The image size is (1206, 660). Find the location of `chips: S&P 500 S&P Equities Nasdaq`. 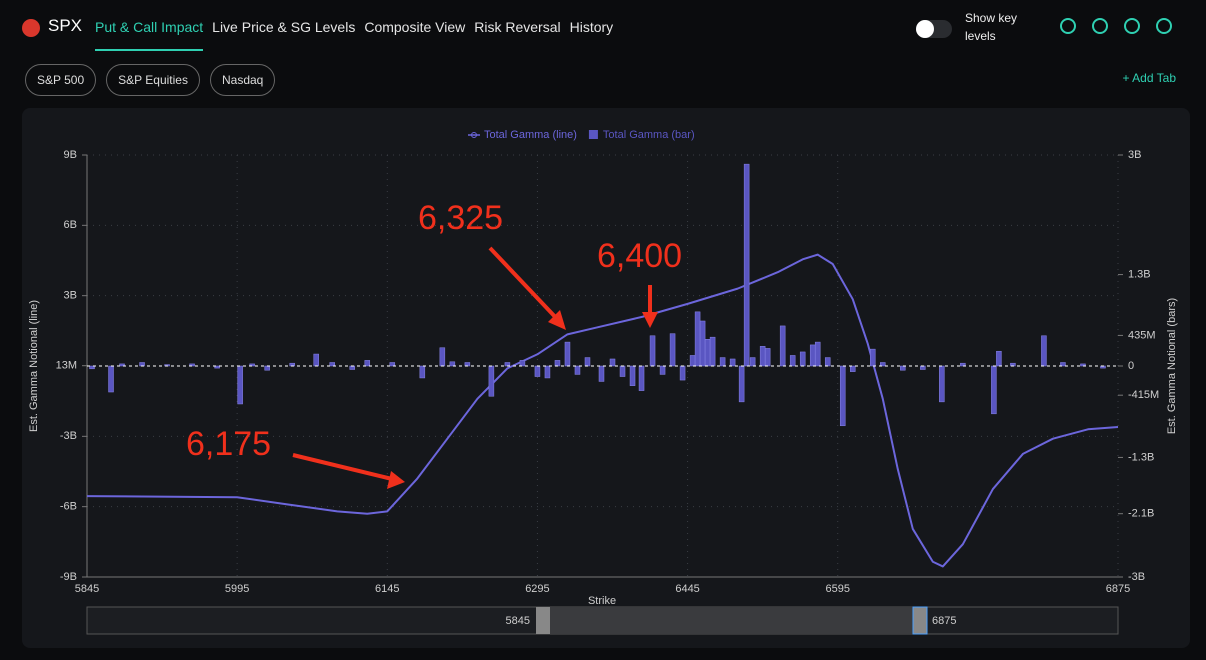

chips: S&P 500 S&P Equities Nasdaq is located at coordinates (150, 80).